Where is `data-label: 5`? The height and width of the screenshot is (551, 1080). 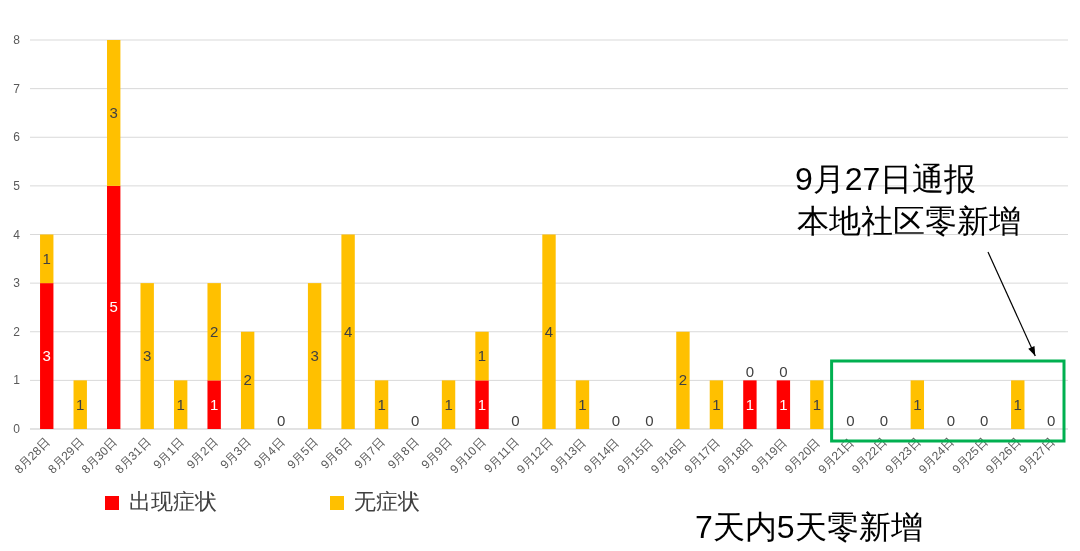
data-label: 5 is located at coordinates (113, 307).